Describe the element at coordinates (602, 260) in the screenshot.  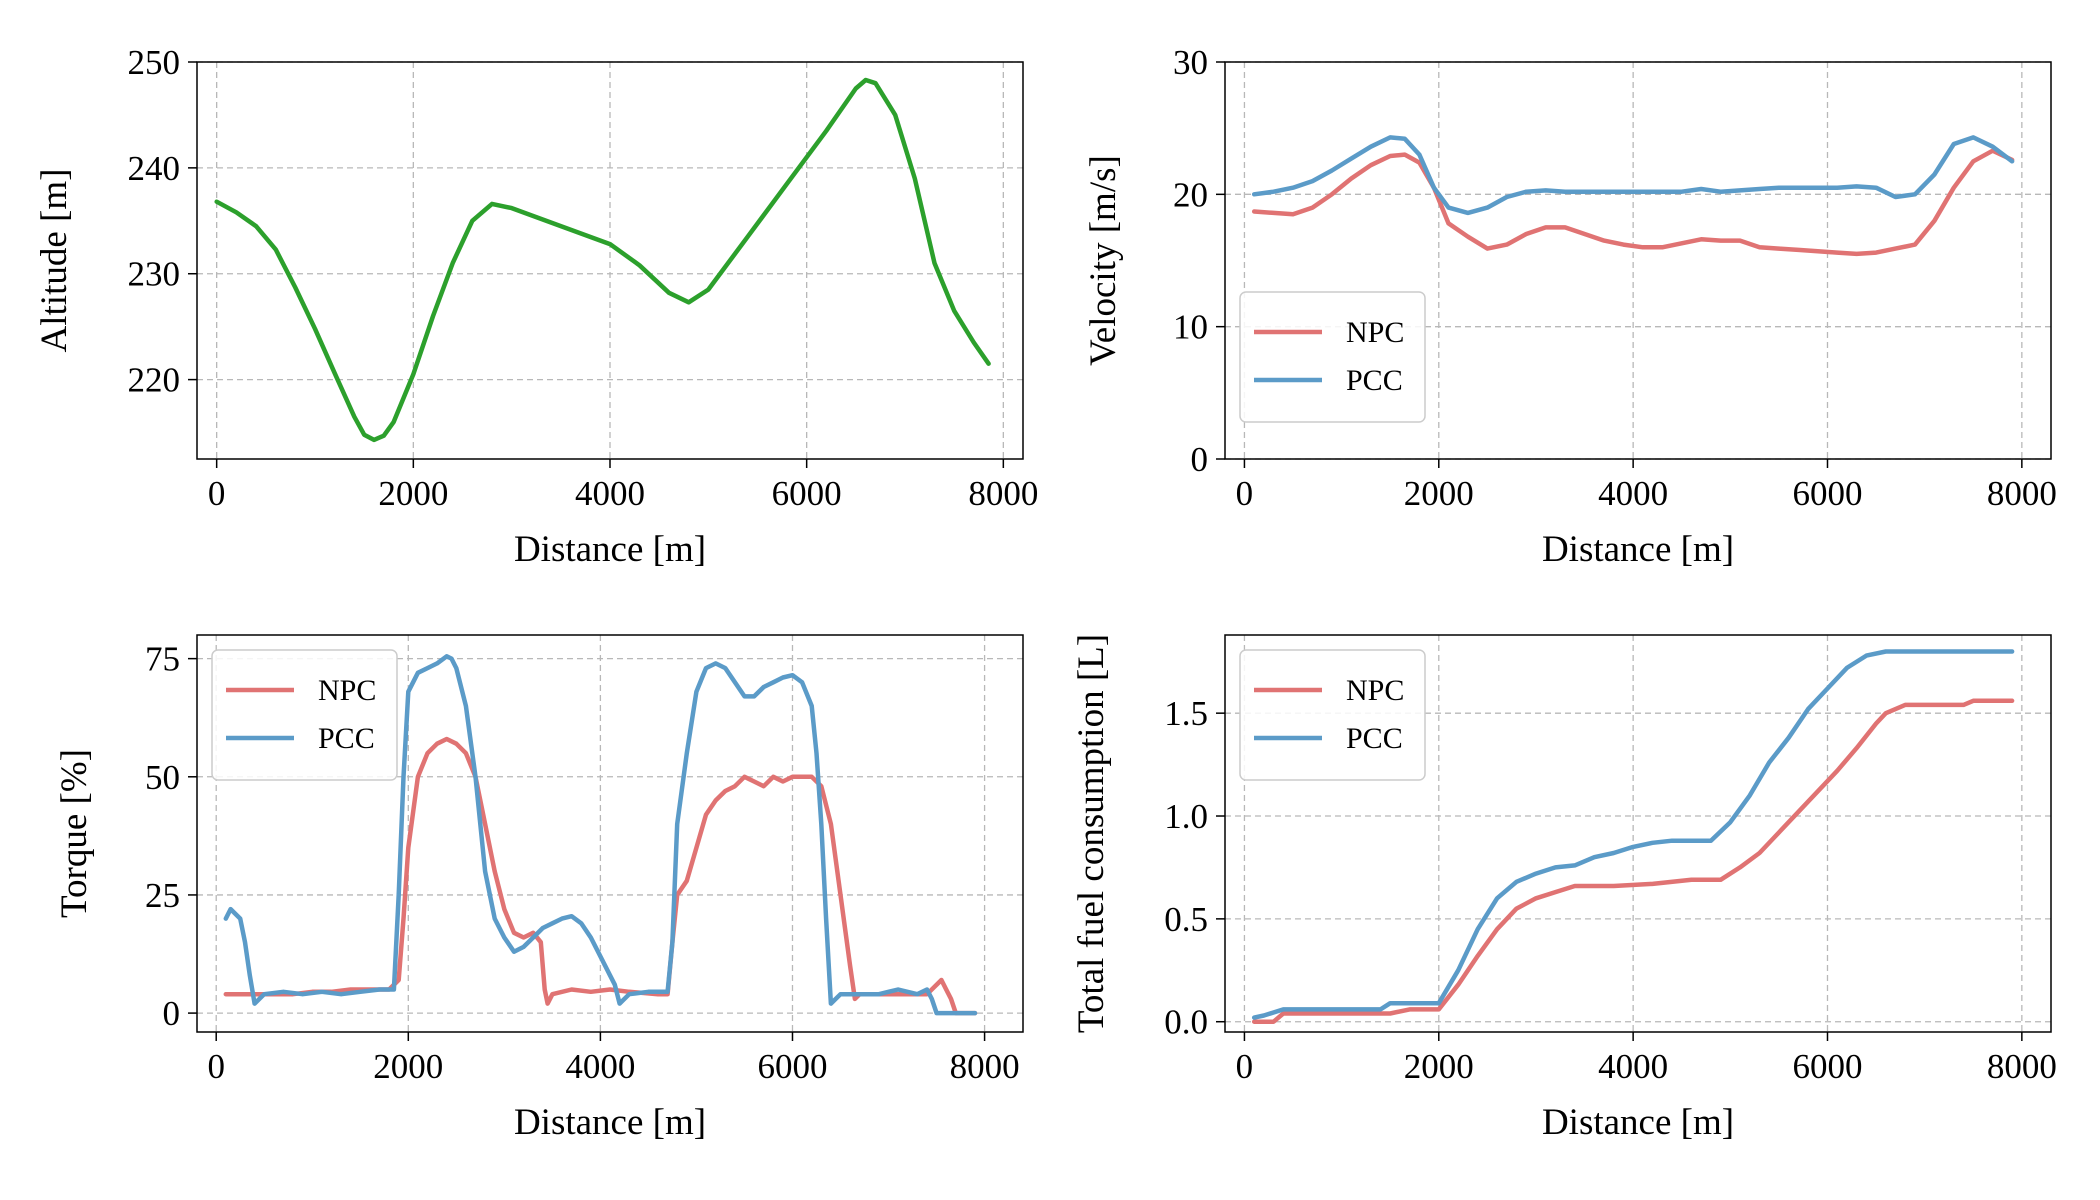
I see `series-line-altitude` at that location.